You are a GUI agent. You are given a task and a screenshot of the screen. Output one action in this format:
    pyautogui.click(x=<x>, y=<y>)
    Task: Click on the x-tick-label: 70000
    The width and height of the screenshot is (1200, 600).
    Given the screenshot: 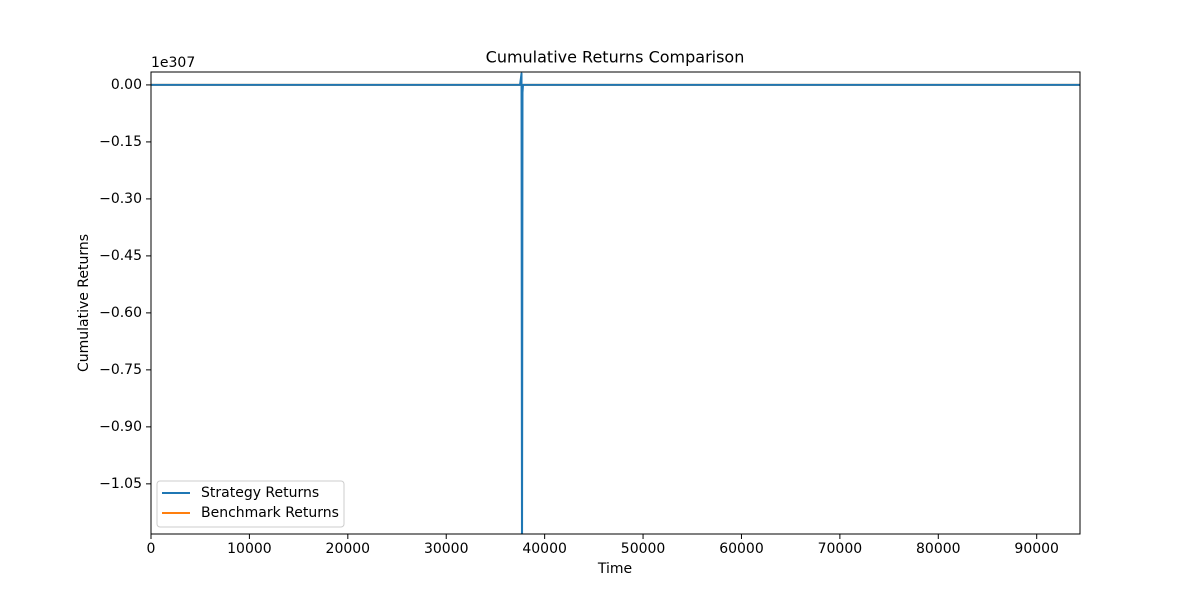 What is the action you would take?
    pyautogui.click(x=840, y=549)
    